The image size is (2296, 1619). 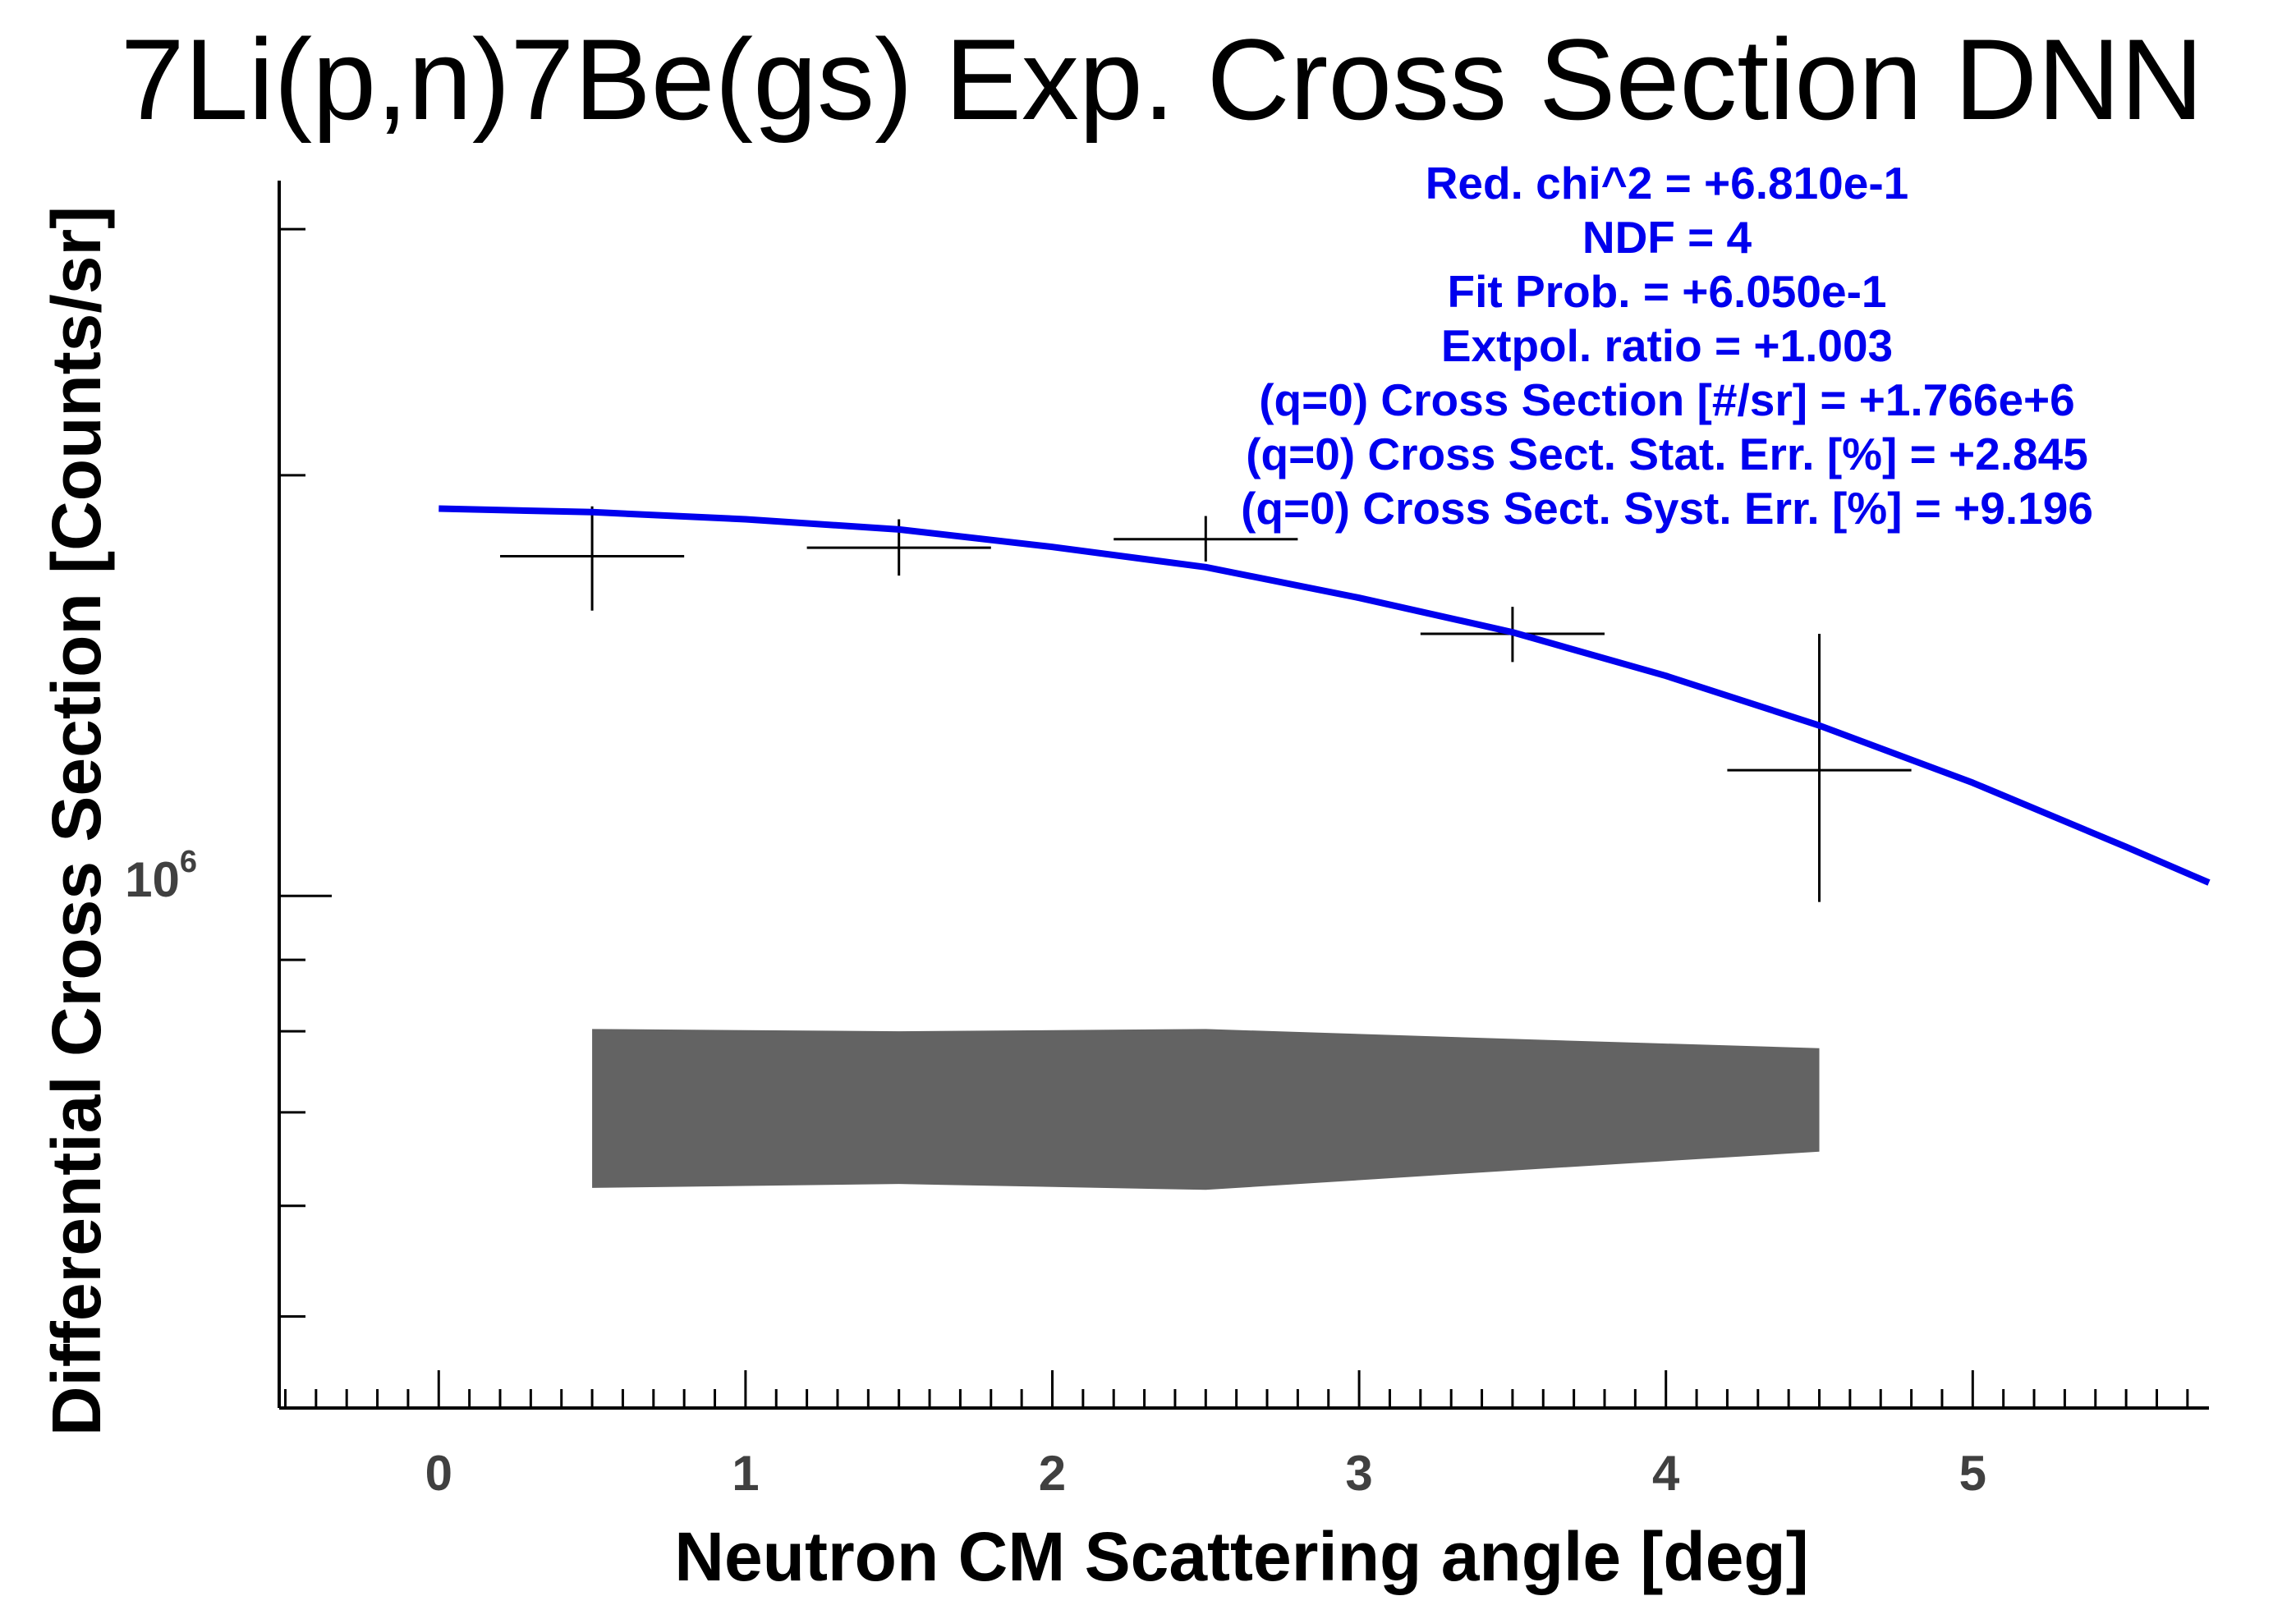 I want to click on chart-title: 7Li(p,n)7Be(gs) Exp. Cross Section DNN, so click(x=1162, y=79).